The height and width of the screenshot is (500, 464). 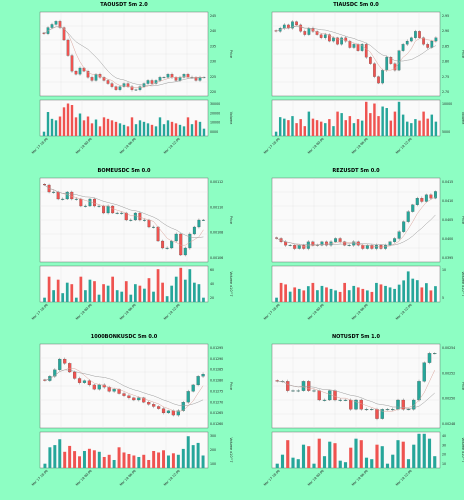 What do you see at coordinates (272, 312) in the screenshot?
I see `x-tick-label: Mar 17 18:00` at bounding box center [272, 312].